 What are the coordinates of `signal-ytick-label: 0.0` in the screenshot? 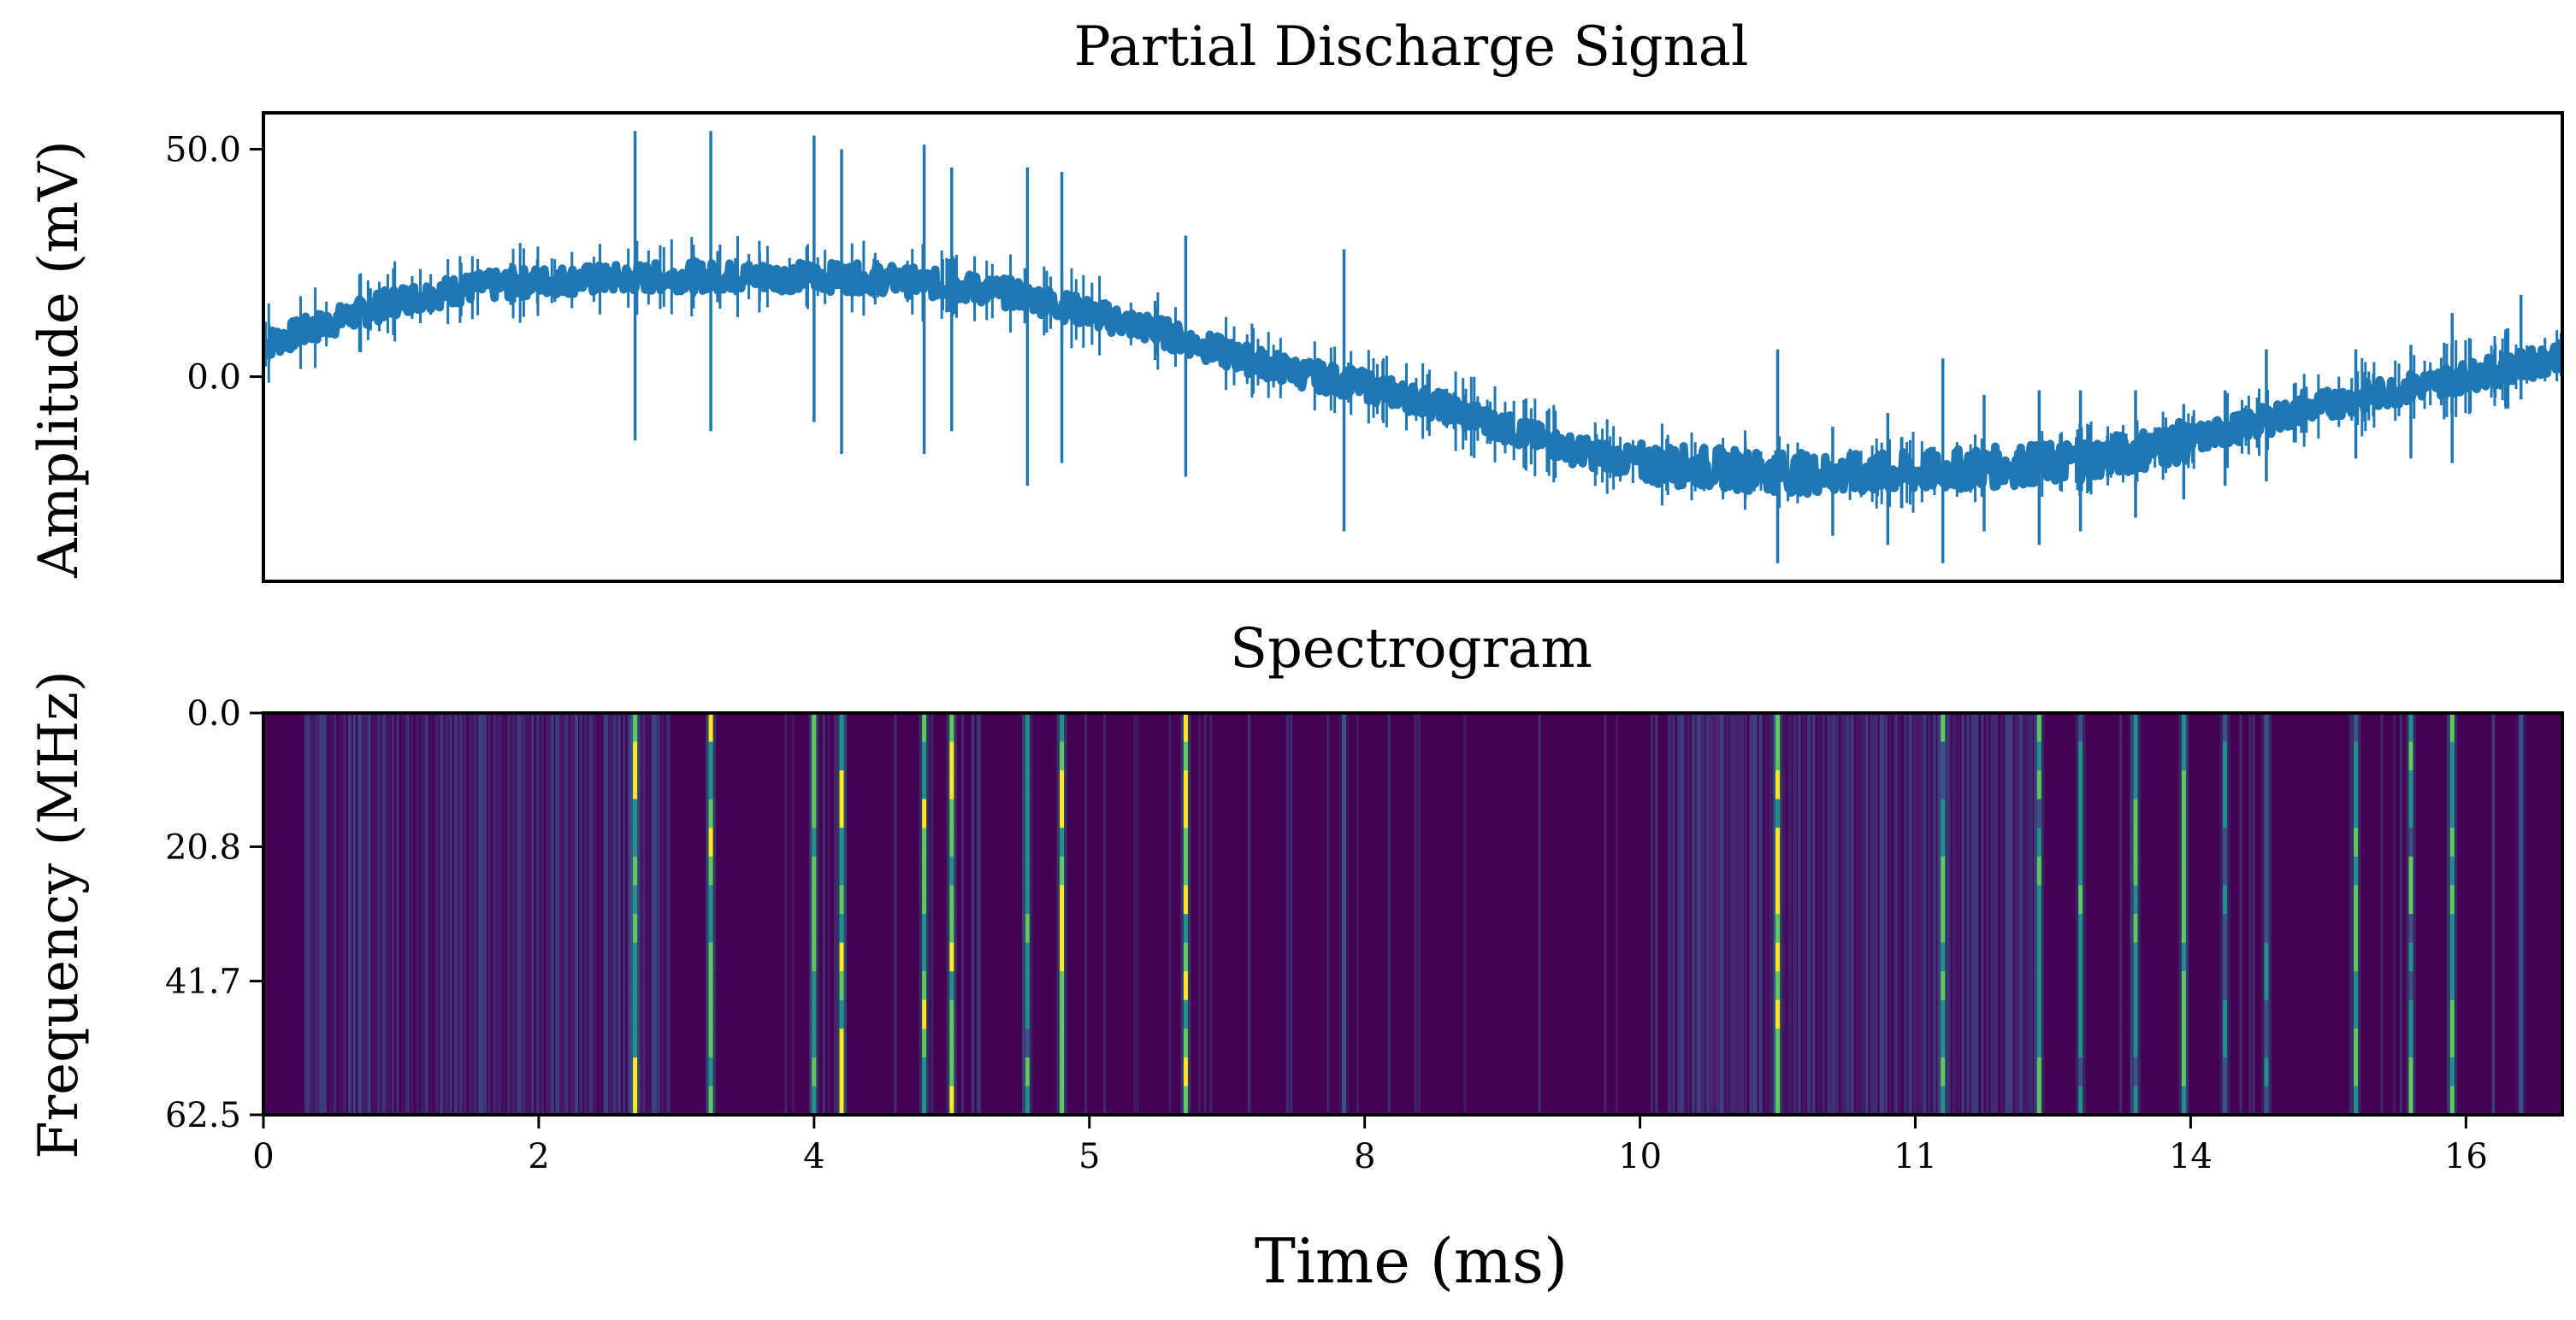 It's located at (213, 378).